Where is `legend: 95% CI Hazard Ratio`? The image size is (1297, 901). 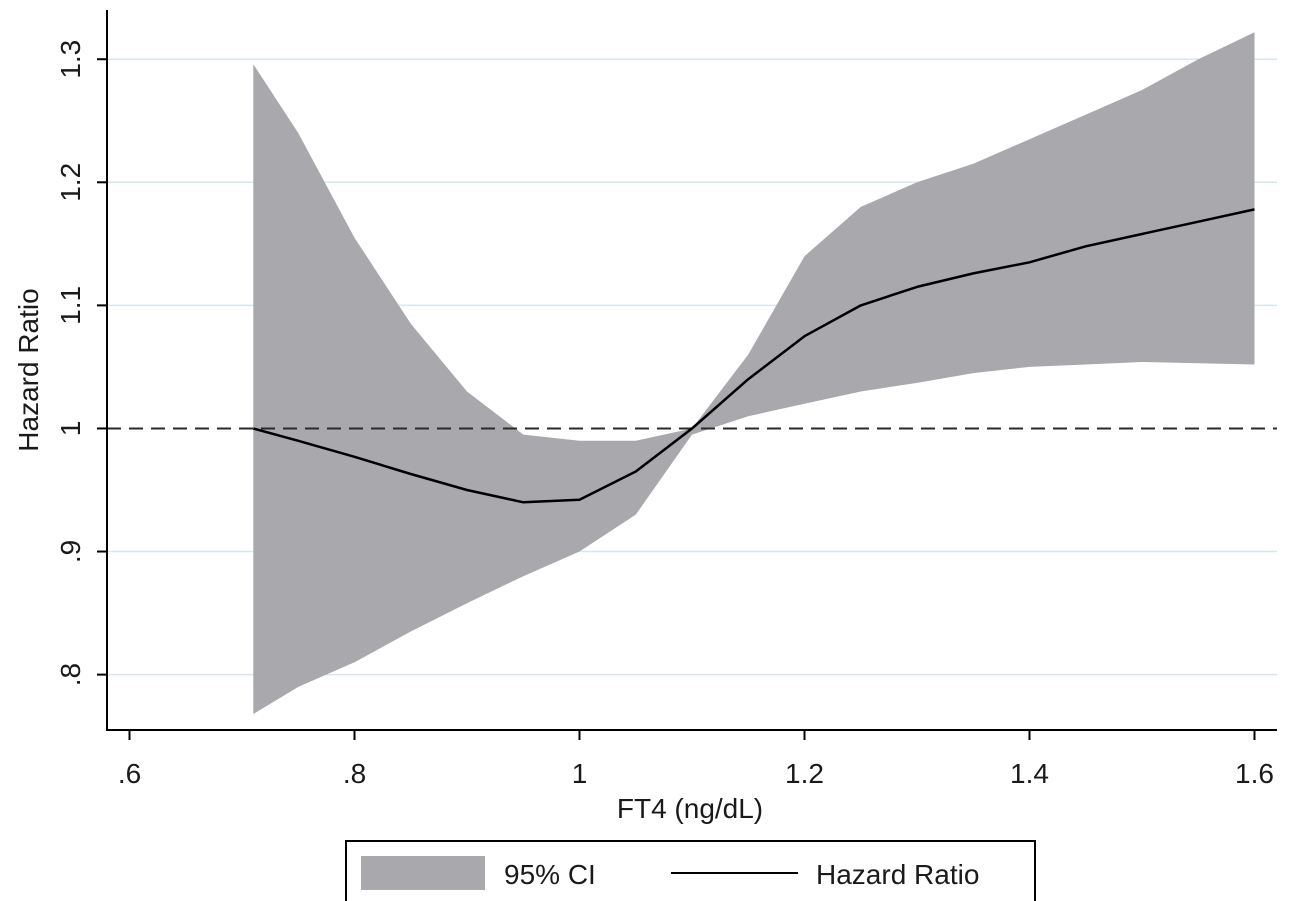 legend: 95% CI Hazard Ratio is located at coordinates (690, 870).